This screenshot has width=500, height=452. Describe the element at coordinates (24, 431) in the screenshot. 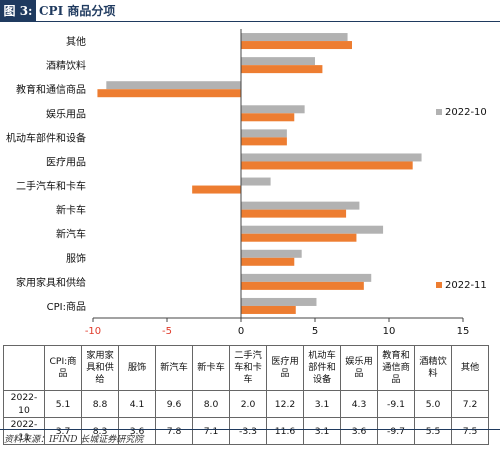

I see `table-row-label: 2022-11` at that location.